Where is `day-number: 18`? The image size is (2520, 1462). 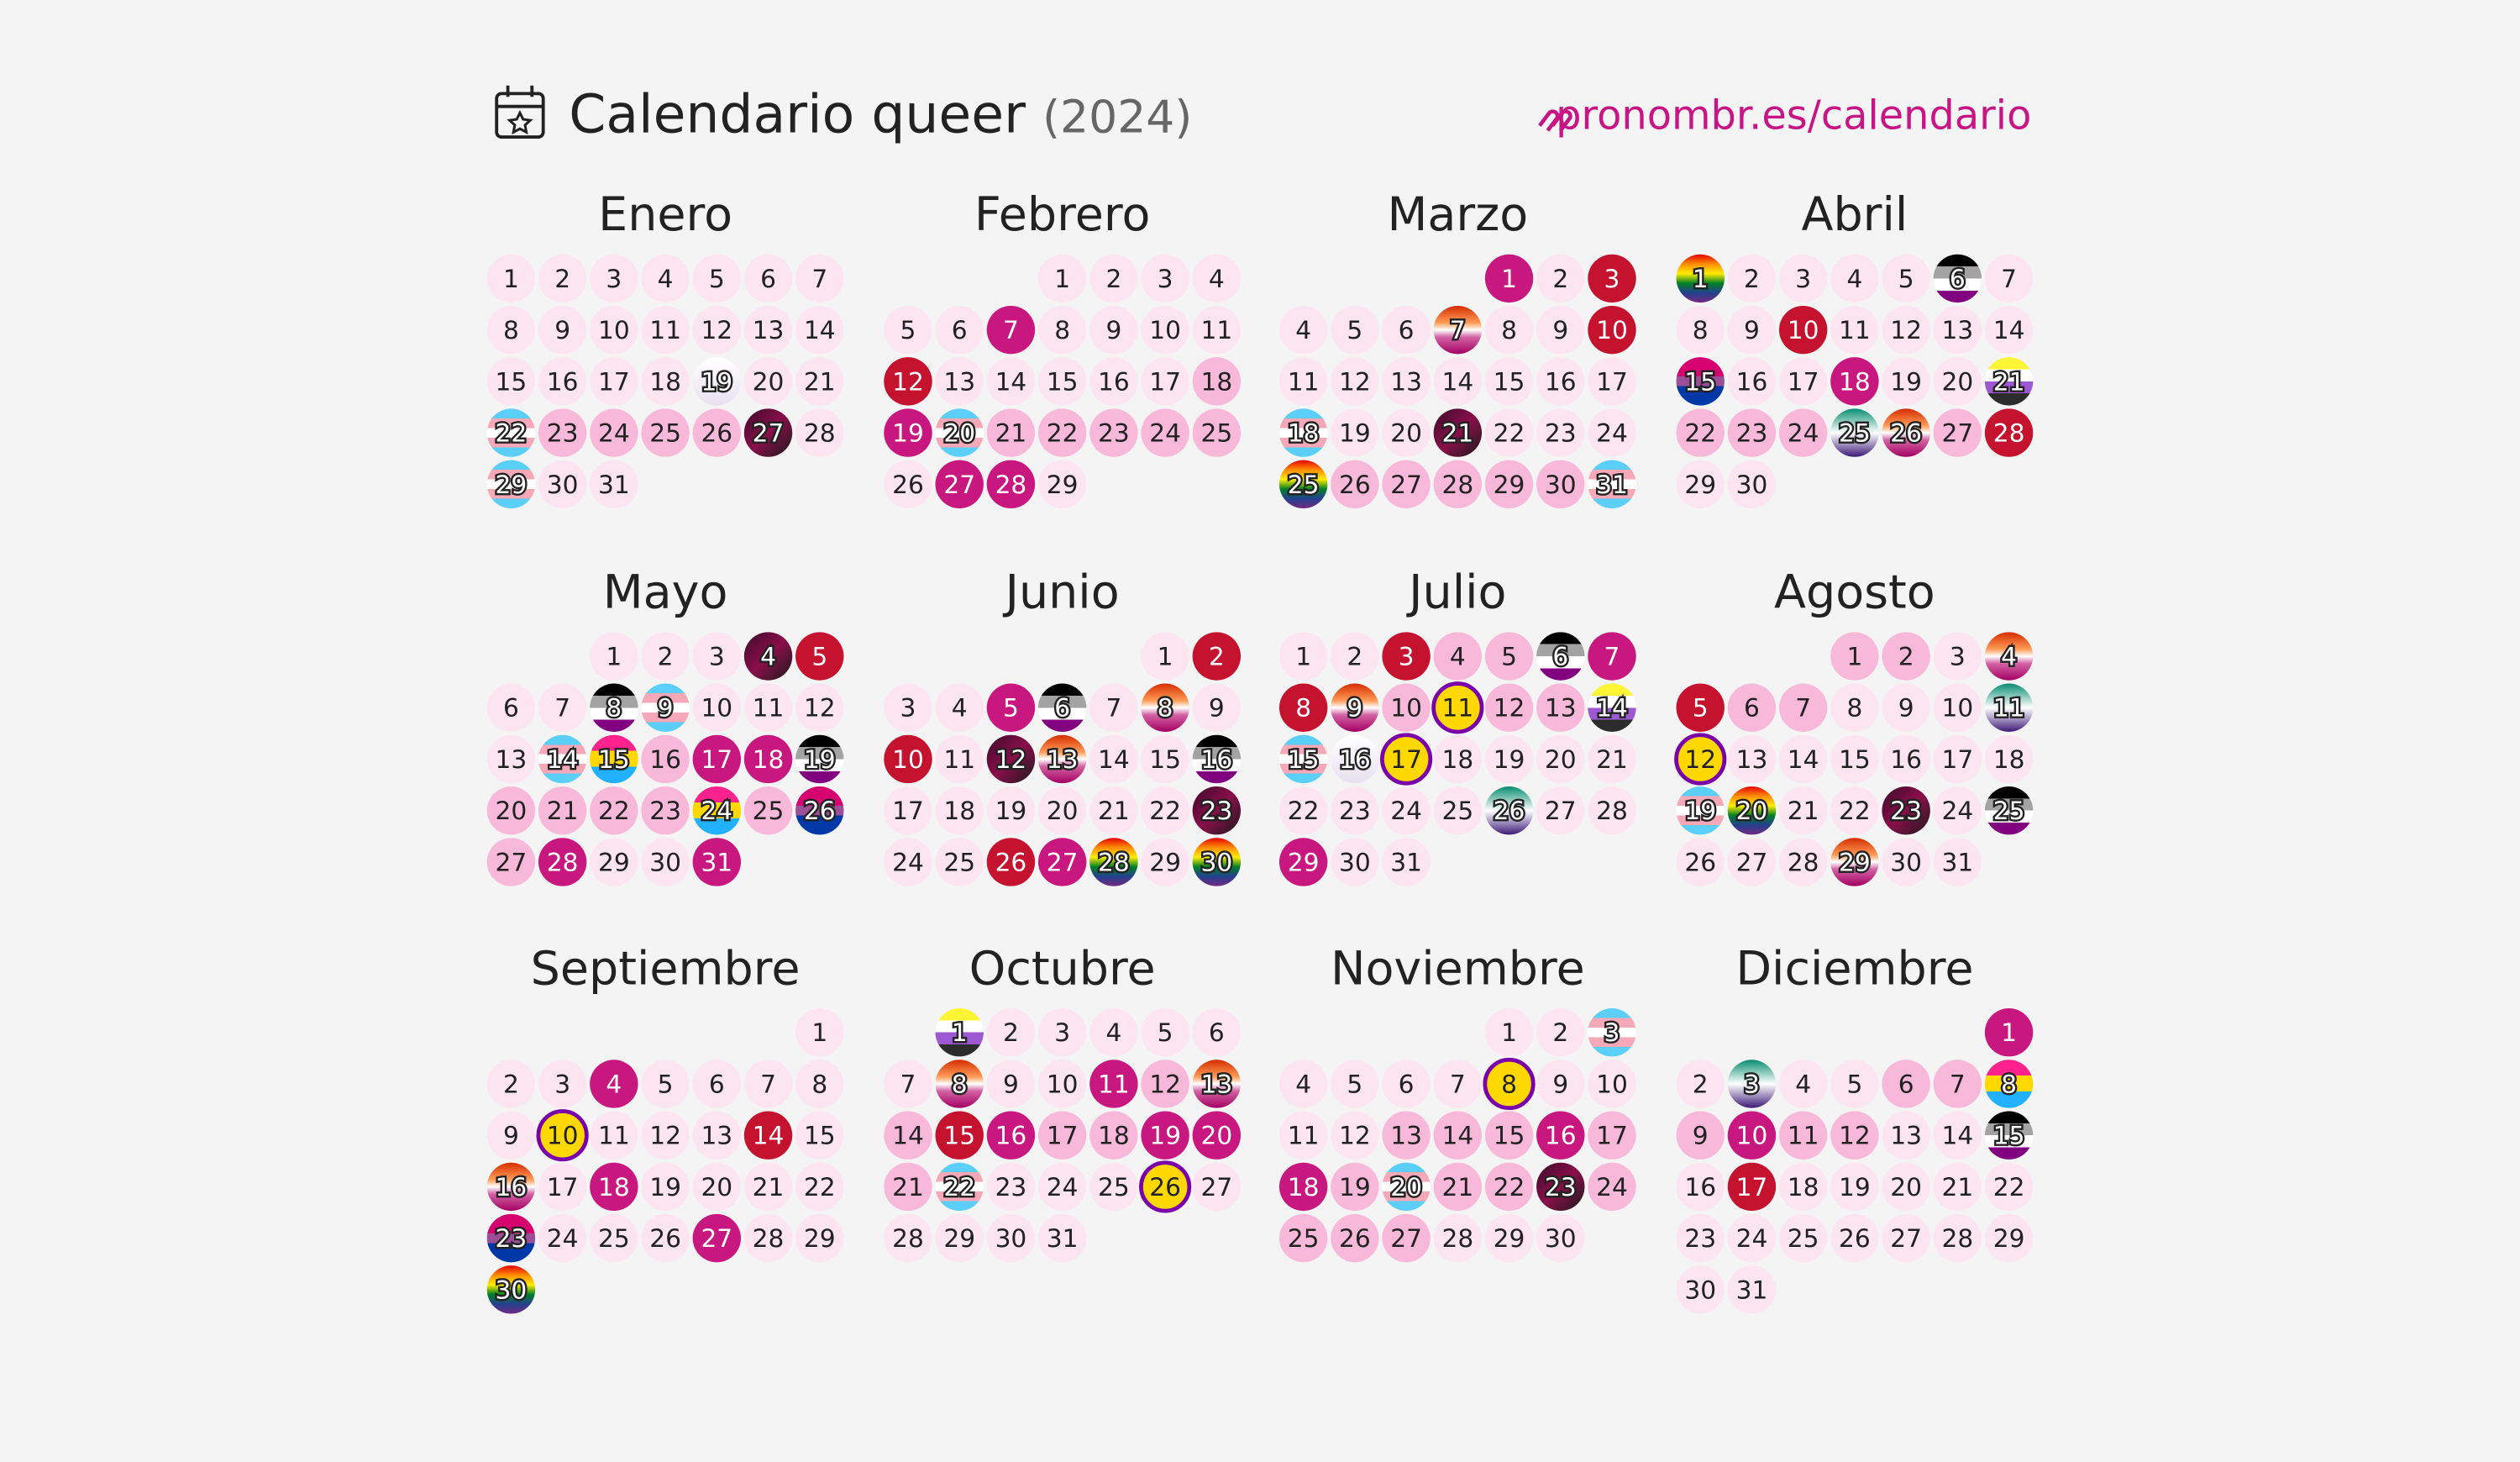
day-number: 18 is located at coordinates (1304, 433).